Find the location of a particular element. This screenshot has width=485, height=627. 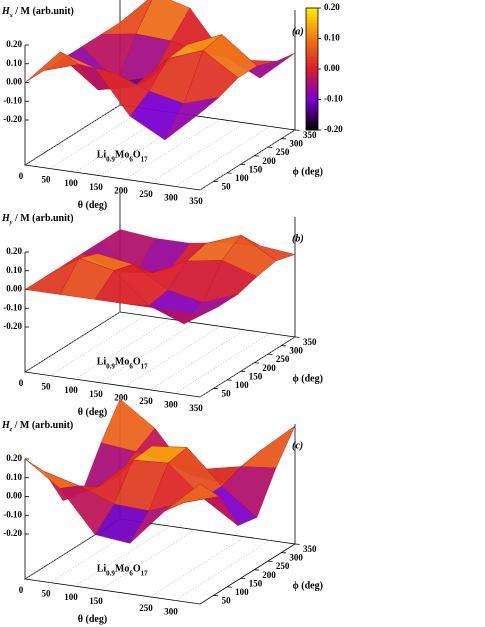

surface-cell is located at coordinates (192, 119).